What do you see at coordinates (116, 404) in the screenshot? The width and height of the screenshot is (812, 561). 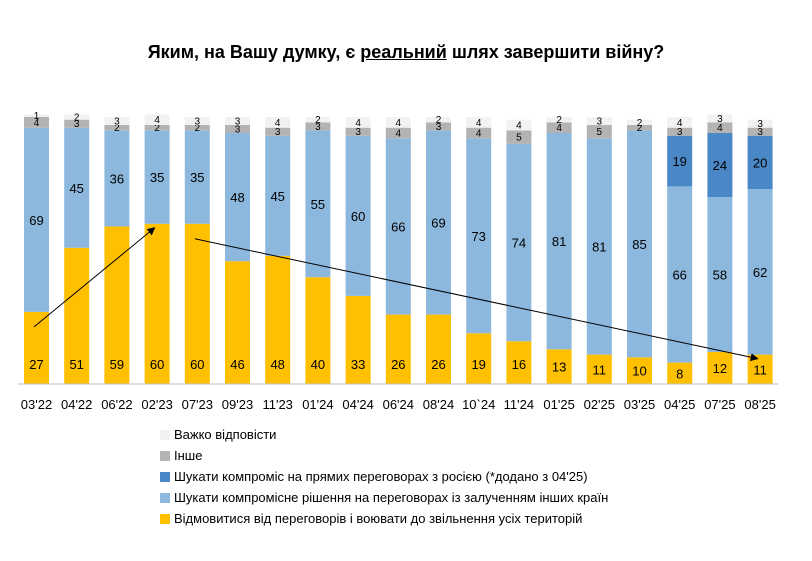 I see `x-tick-label: 06'22` at bounding box center [116, 404].